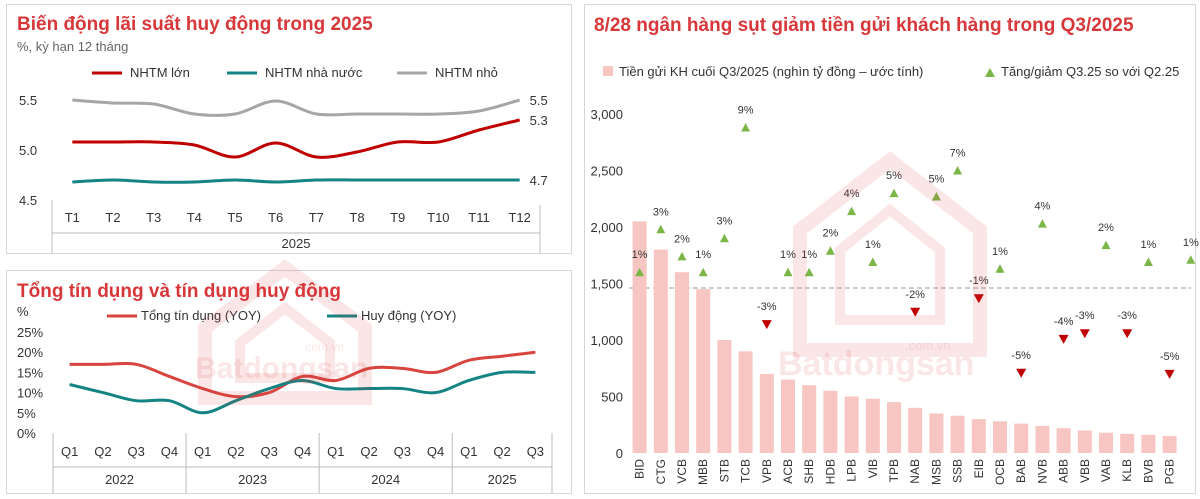  Describe the element at coordinates (852, 470) in the screenshot. I see `x-tick-label: LPB` at that location.